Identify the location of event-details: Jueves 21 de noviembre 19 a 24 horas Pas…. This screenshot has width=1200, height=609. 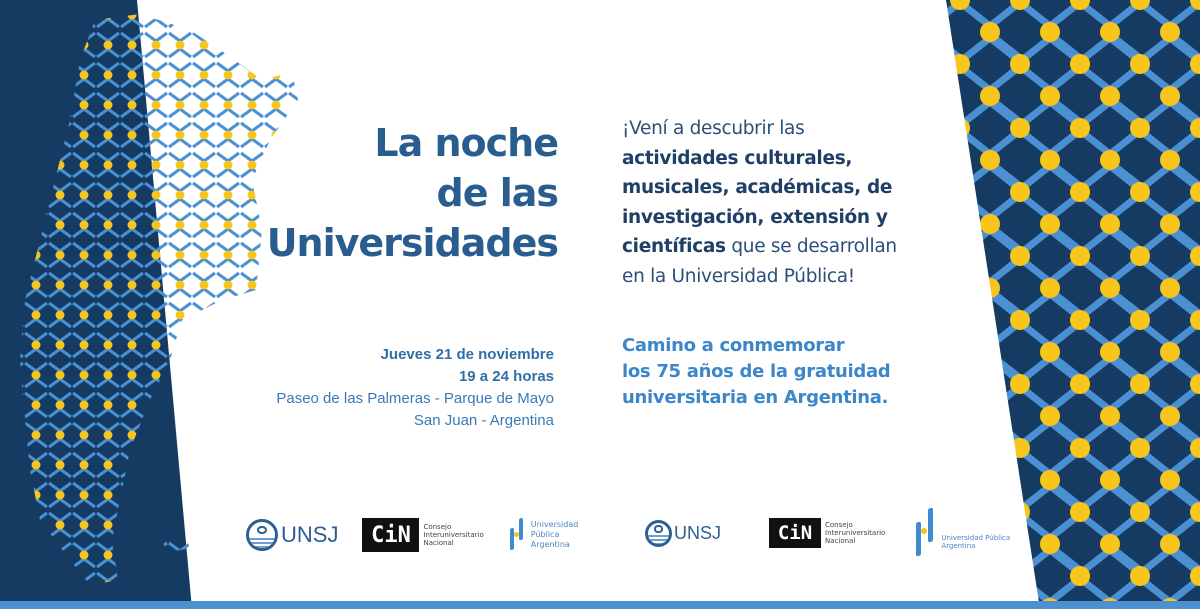
(415, 388).